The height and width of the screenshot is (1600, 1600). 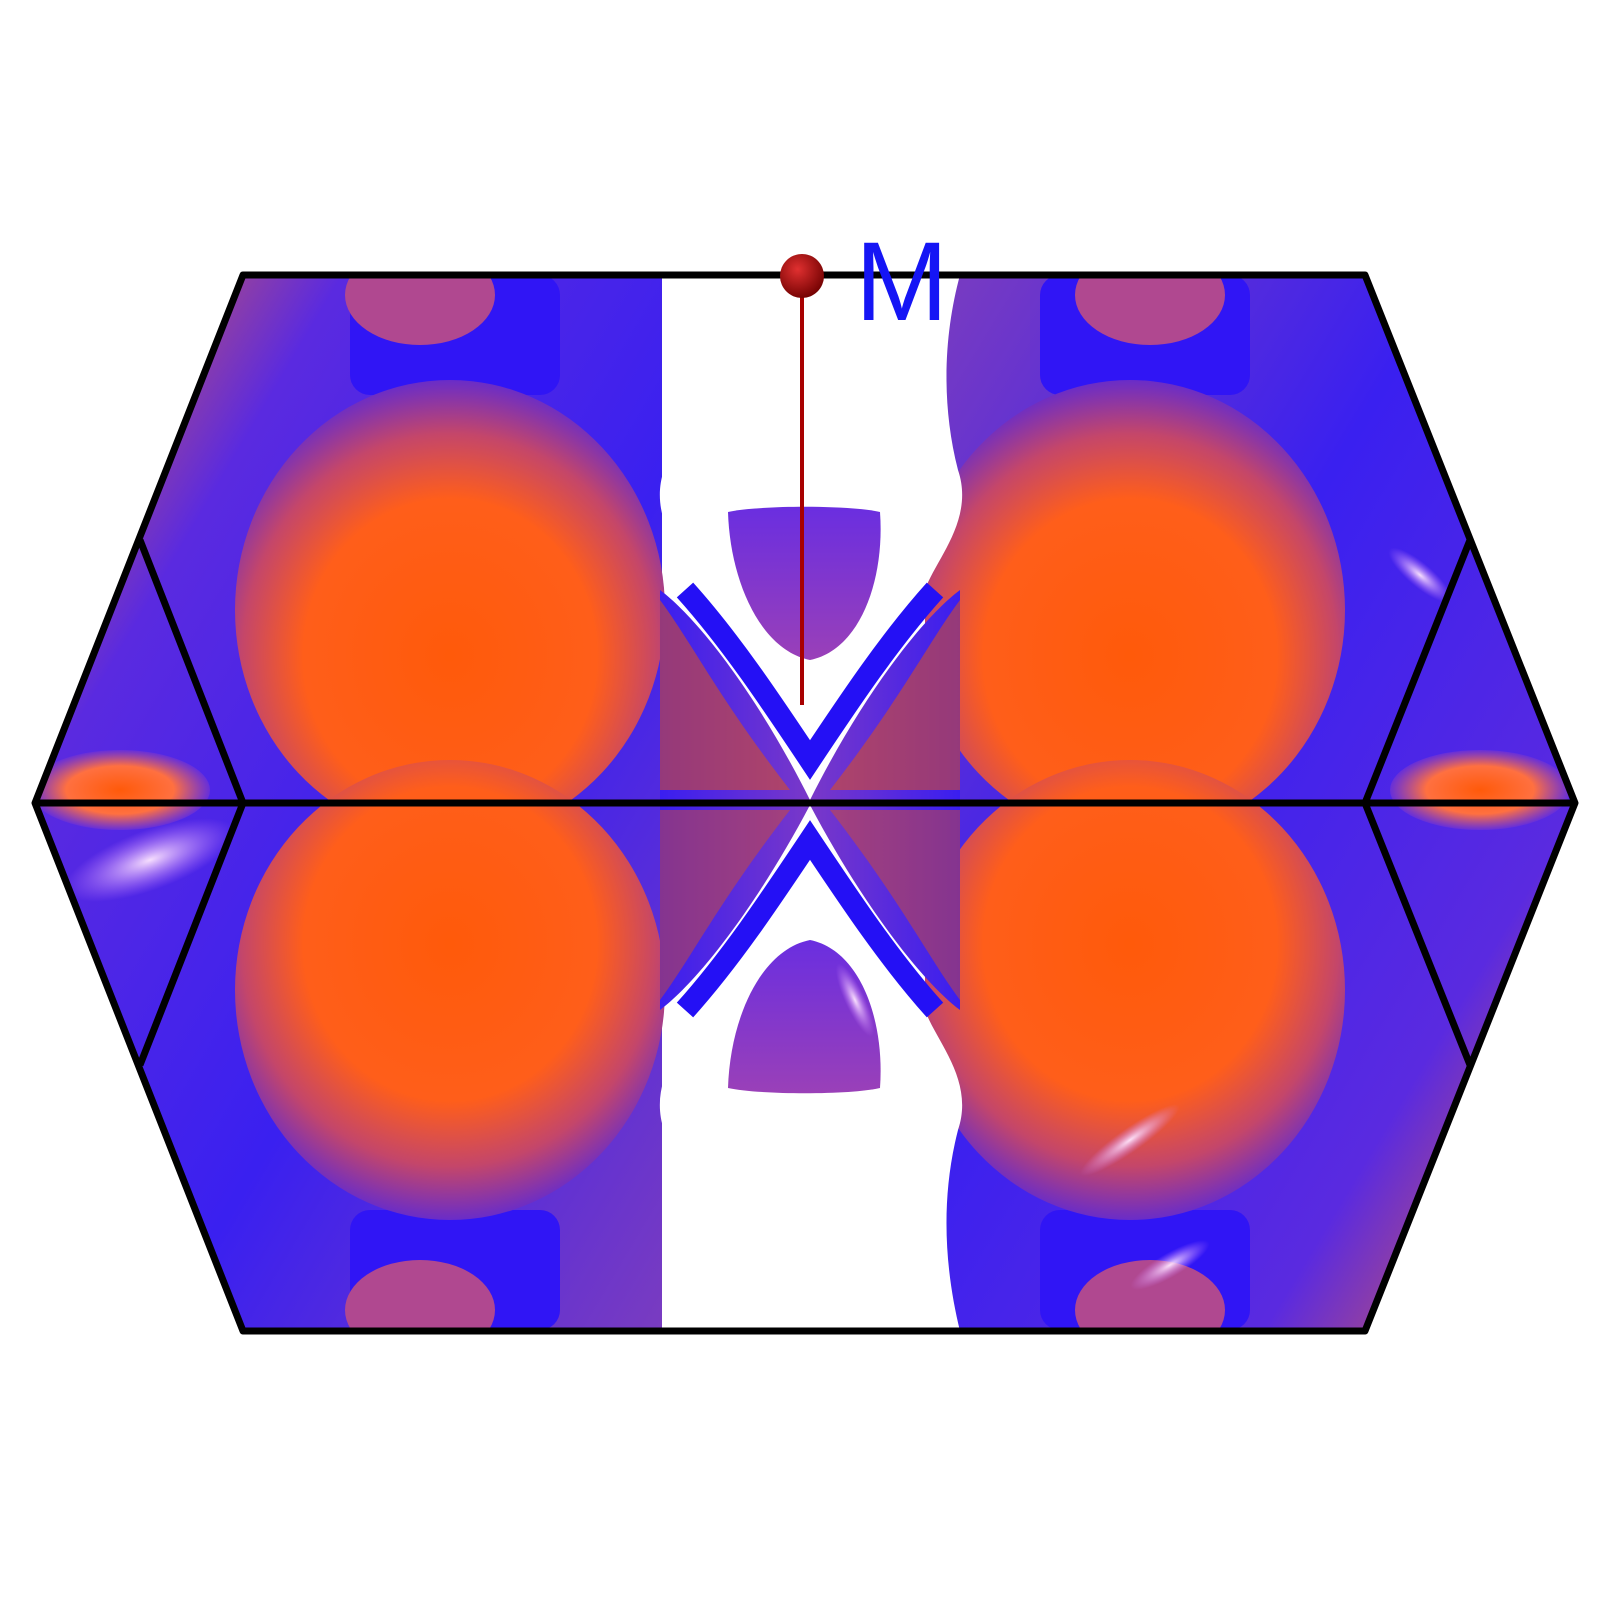 I want to click on pocket-bottom-right, so click(x=1150, y=1295).